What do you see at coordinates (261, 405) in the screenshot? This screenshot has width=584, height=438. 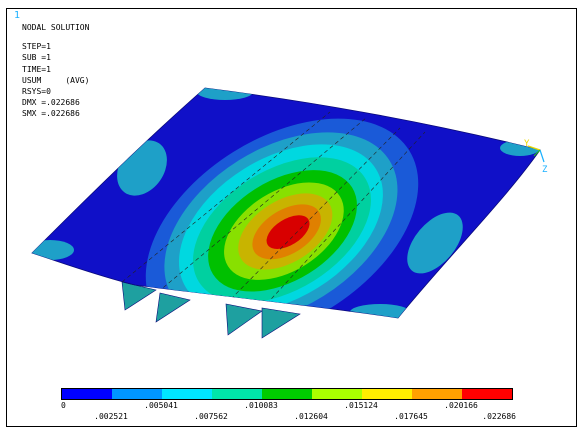 I see `legend-tick-label: .010083` at bounding box center [261, 405].